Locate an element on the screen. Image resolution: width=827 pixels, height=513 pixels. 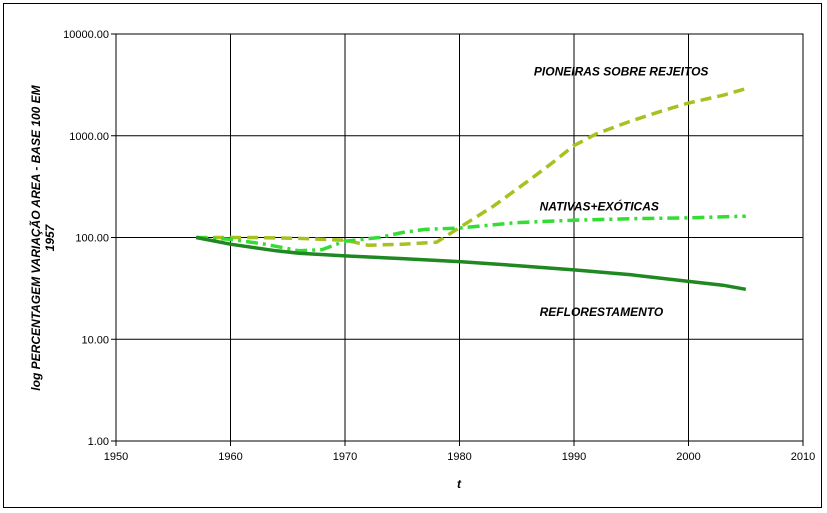
series-label-2: REFLORESTAMENTO is located at coordinates (602, 312).